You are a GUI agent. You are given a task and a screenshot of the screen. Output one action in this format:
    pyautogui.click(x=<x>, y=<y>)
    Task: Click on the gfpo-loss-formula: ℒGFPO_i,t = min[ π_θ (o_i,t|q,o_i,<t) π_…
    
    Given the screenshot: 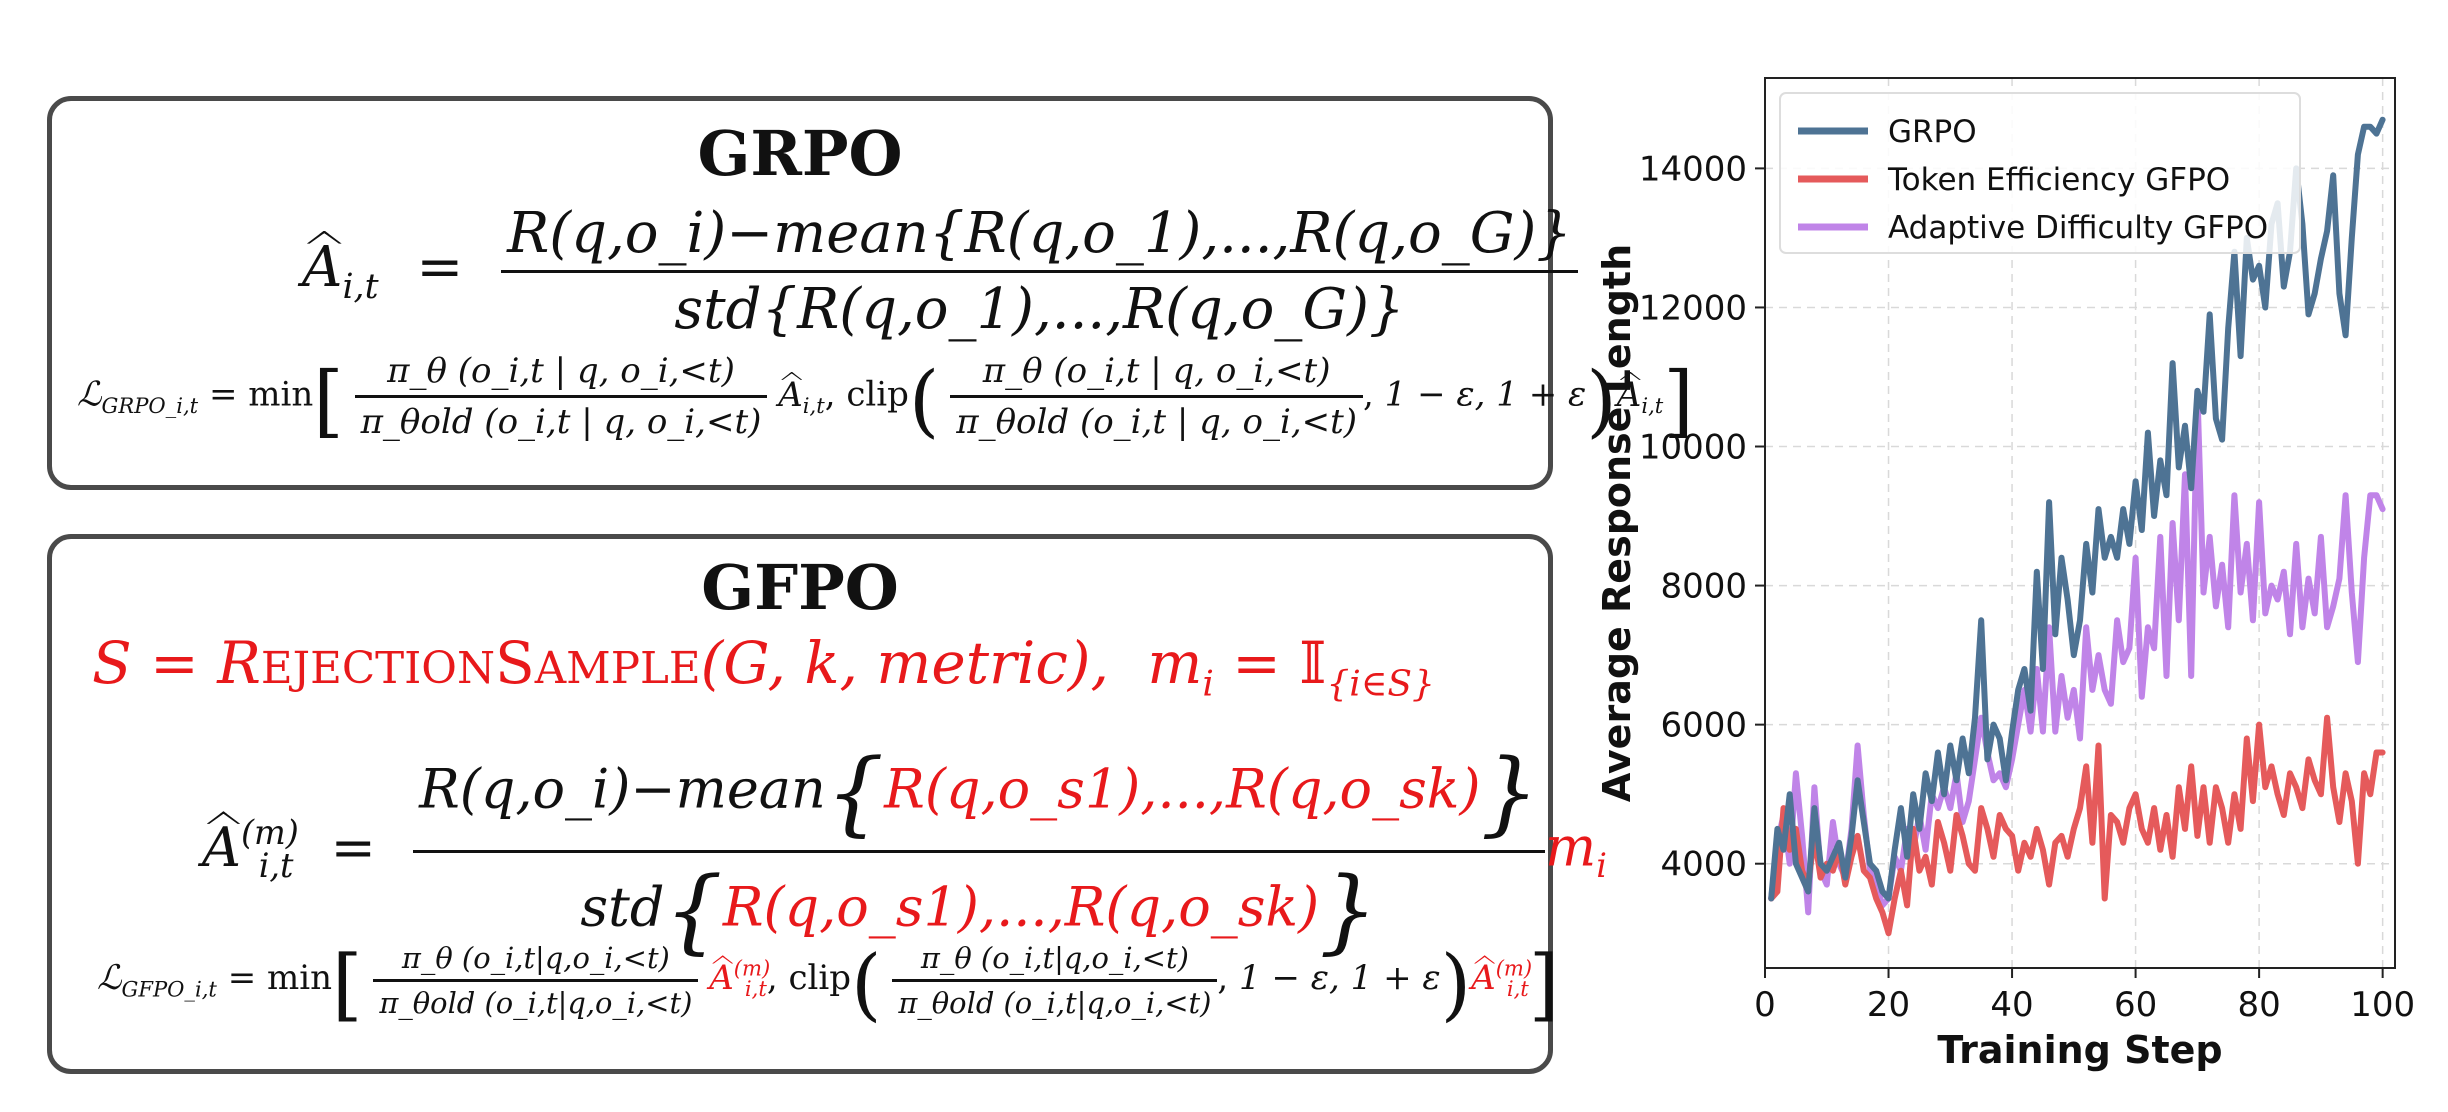 What is the action you would take?
    pyautogui.click(x=828, y=984)
    